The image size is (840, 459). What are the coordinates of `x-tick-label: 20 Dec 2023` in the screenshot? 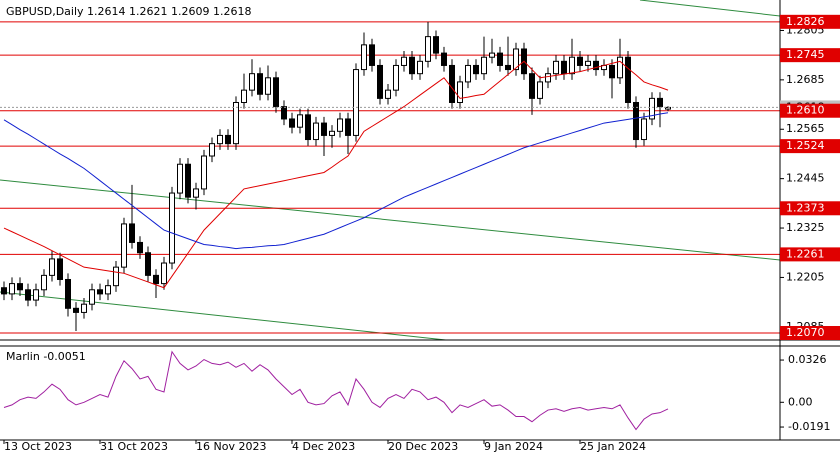 It's located at (423, 446).